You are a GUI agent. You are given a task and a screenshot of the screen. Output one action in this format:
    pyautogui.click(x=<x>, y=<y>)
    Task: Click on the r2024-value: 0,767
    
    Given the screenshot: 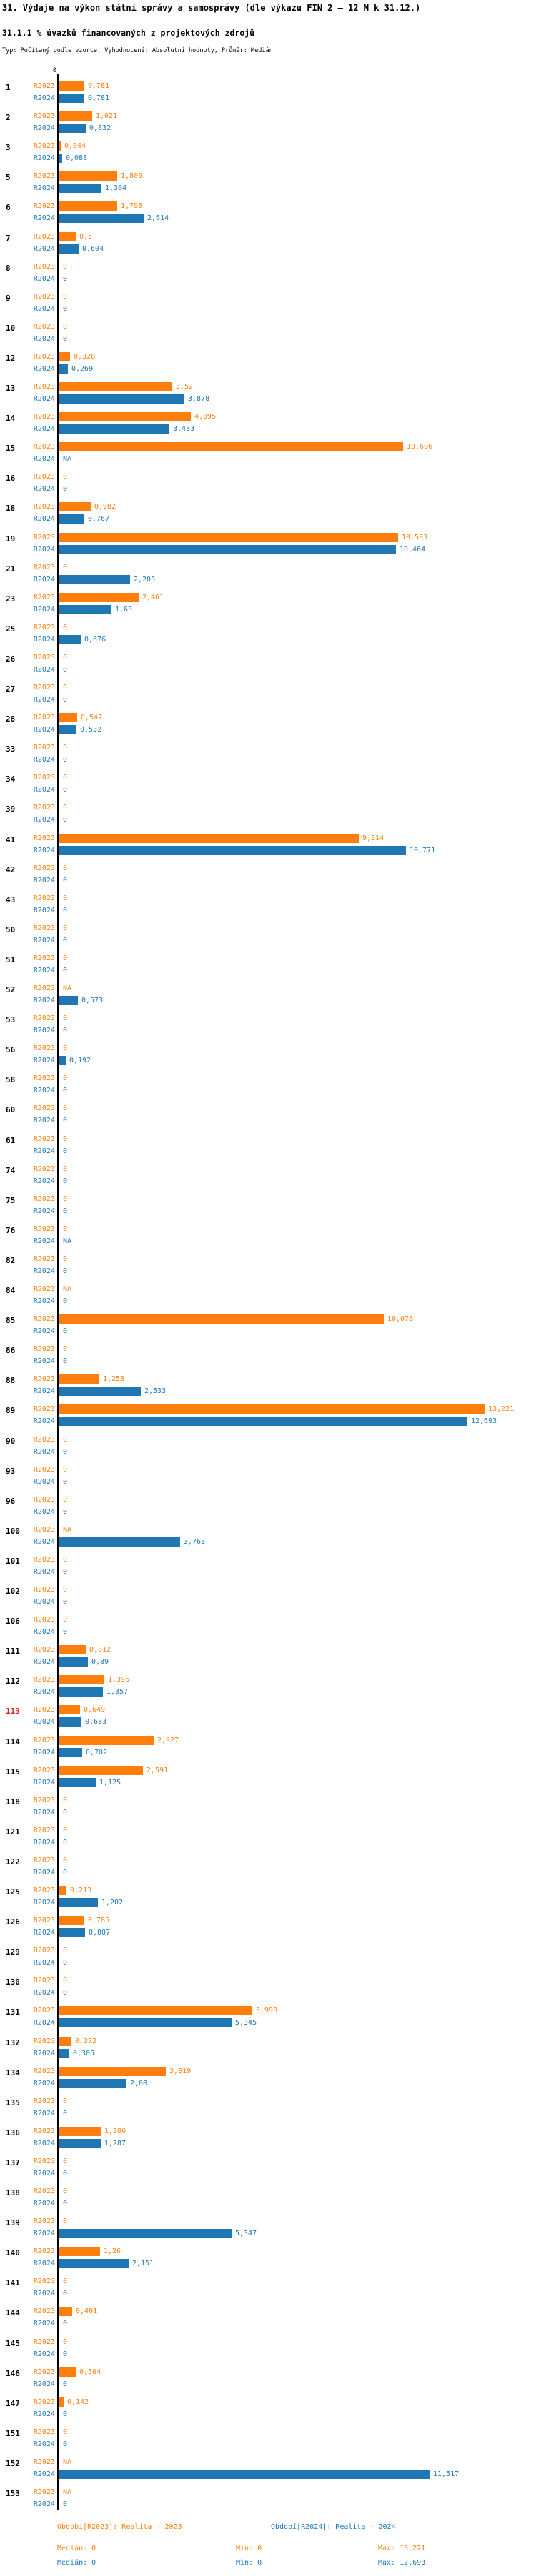 What is the action you would take?
    pyautogui.click(x=99, y=519)
    